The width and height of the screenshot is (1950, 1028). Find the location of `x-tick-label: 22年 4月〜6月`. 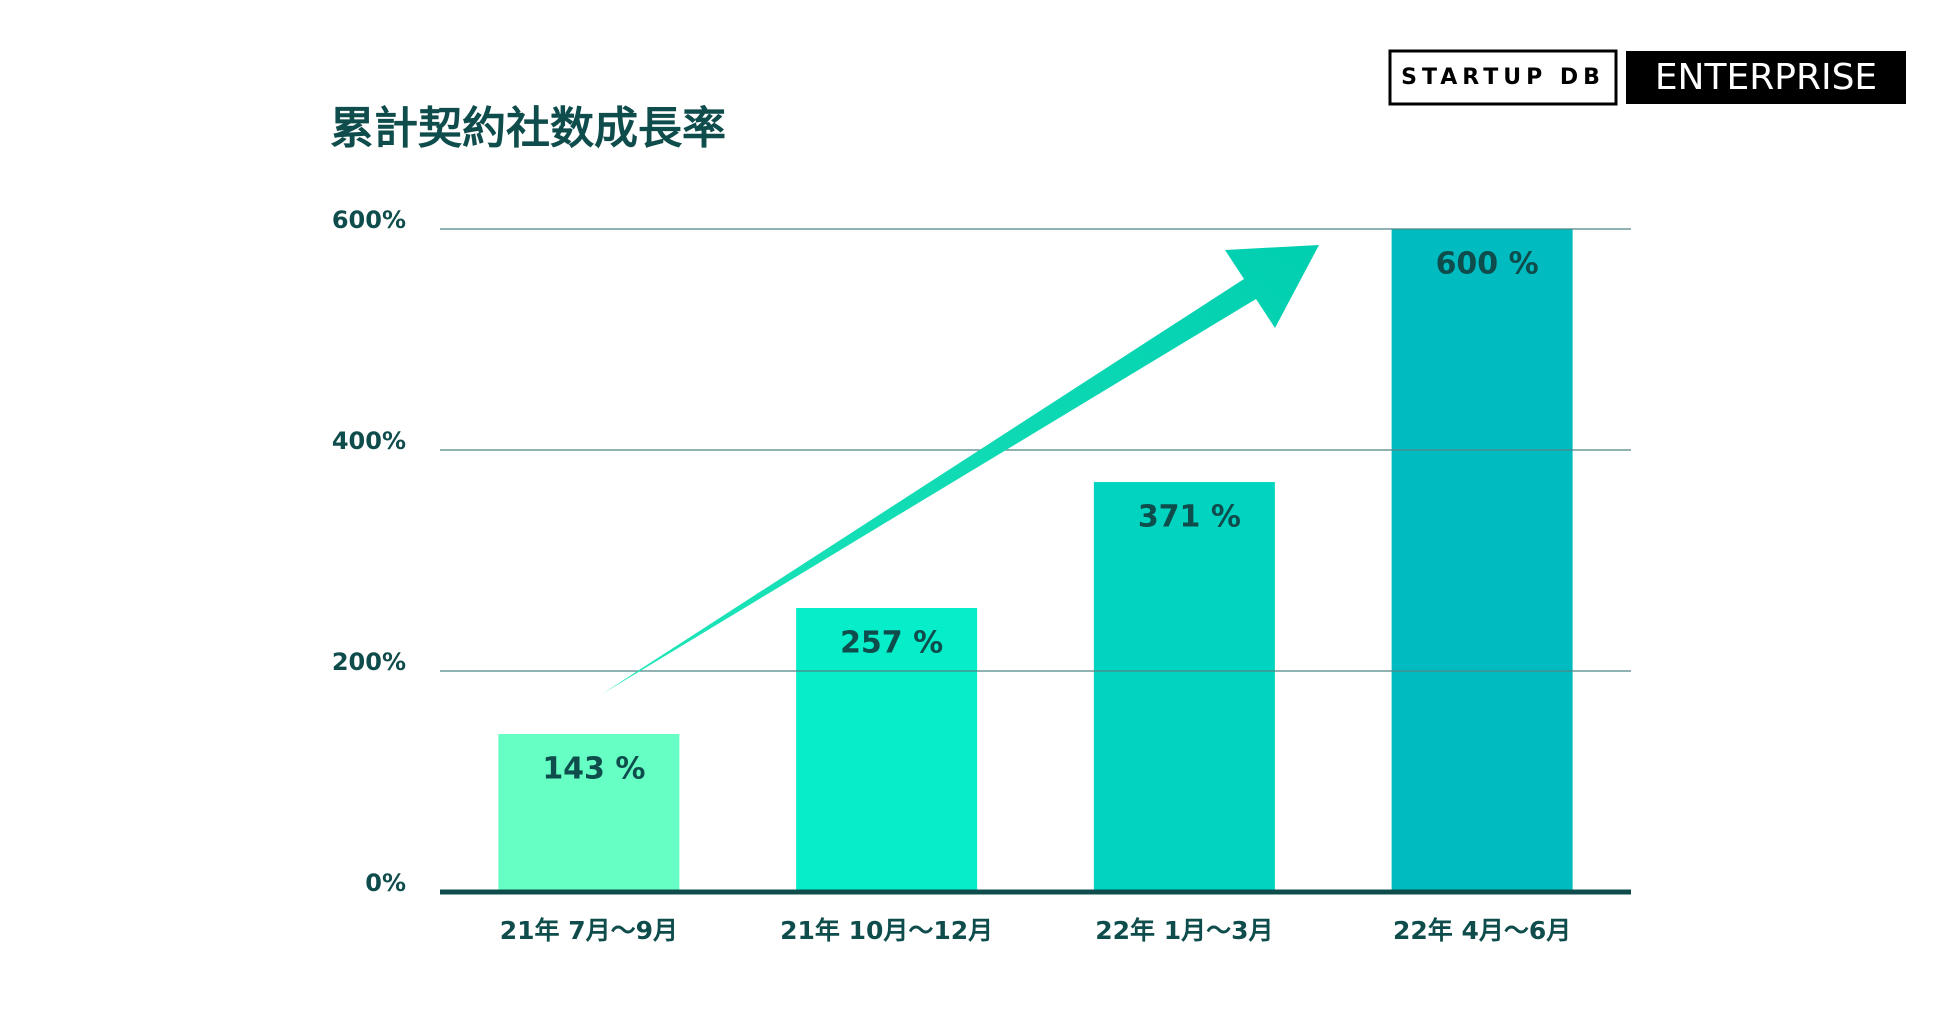

x-tick-label: 22年 4月〜6月 is located at coordinates (1482, 930).